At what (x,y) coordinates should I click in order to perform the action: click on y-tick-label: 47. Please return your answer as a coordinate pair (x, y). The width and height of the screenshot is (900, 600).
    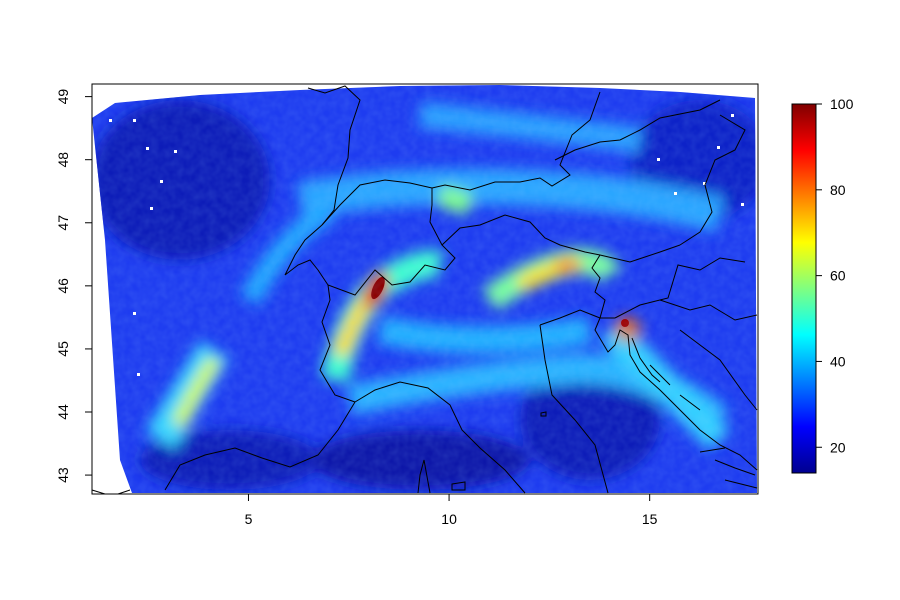
    Looking at the image, I should click on (63, 223).